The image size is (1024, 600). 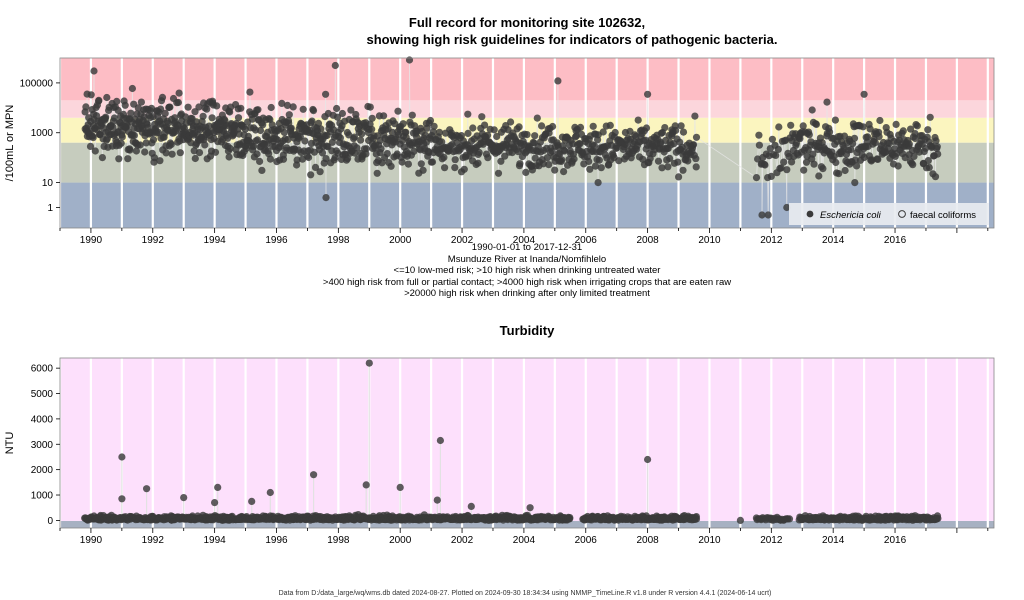 What do you see at coordinates (527, 330) in the screenshot?
I see `turbidity-title: Turbidity` at bounding box center [527, 330].